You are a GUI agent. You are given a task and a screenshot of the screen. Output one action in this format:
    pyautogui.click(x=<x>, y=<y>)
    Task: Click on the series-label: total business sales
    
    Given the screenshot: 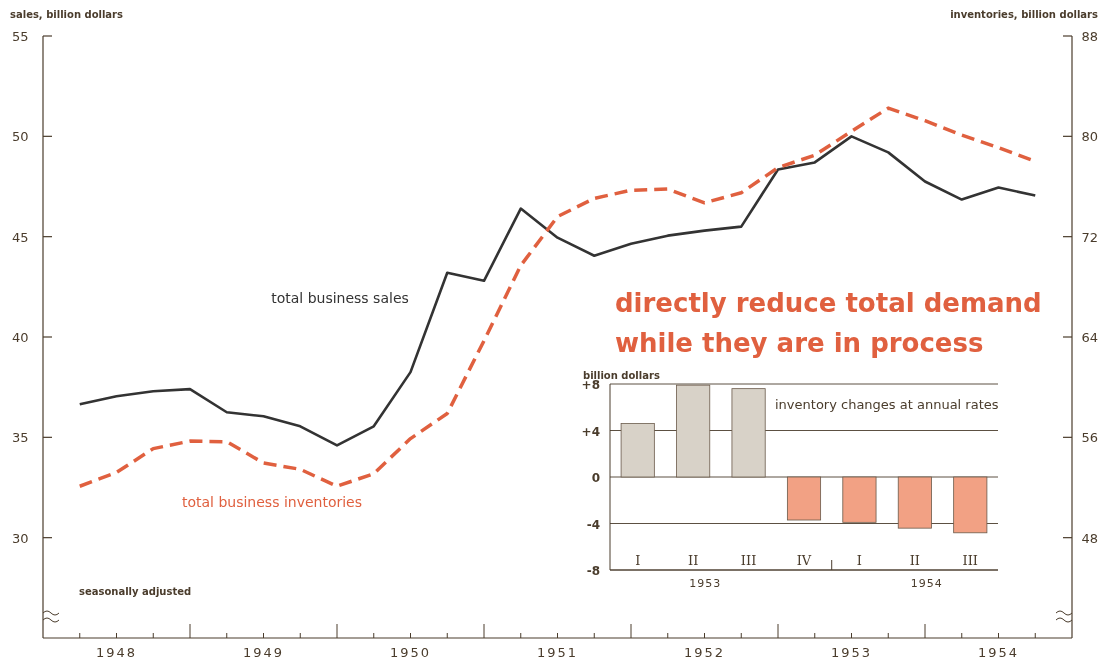 What is the action you would take?
    pyautogui.click(x=340, y=298)
    